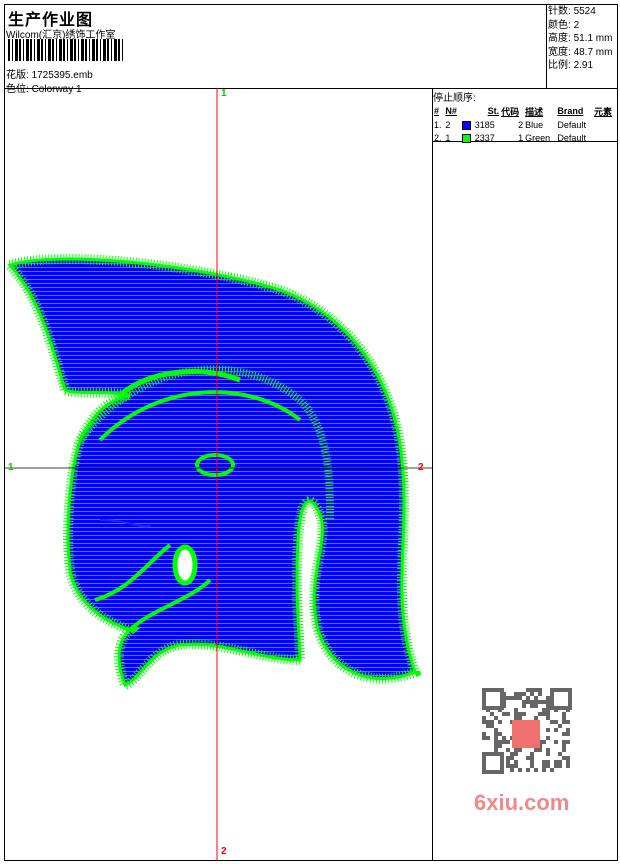  I want to click on qr-code-icon, so click(527, 735).